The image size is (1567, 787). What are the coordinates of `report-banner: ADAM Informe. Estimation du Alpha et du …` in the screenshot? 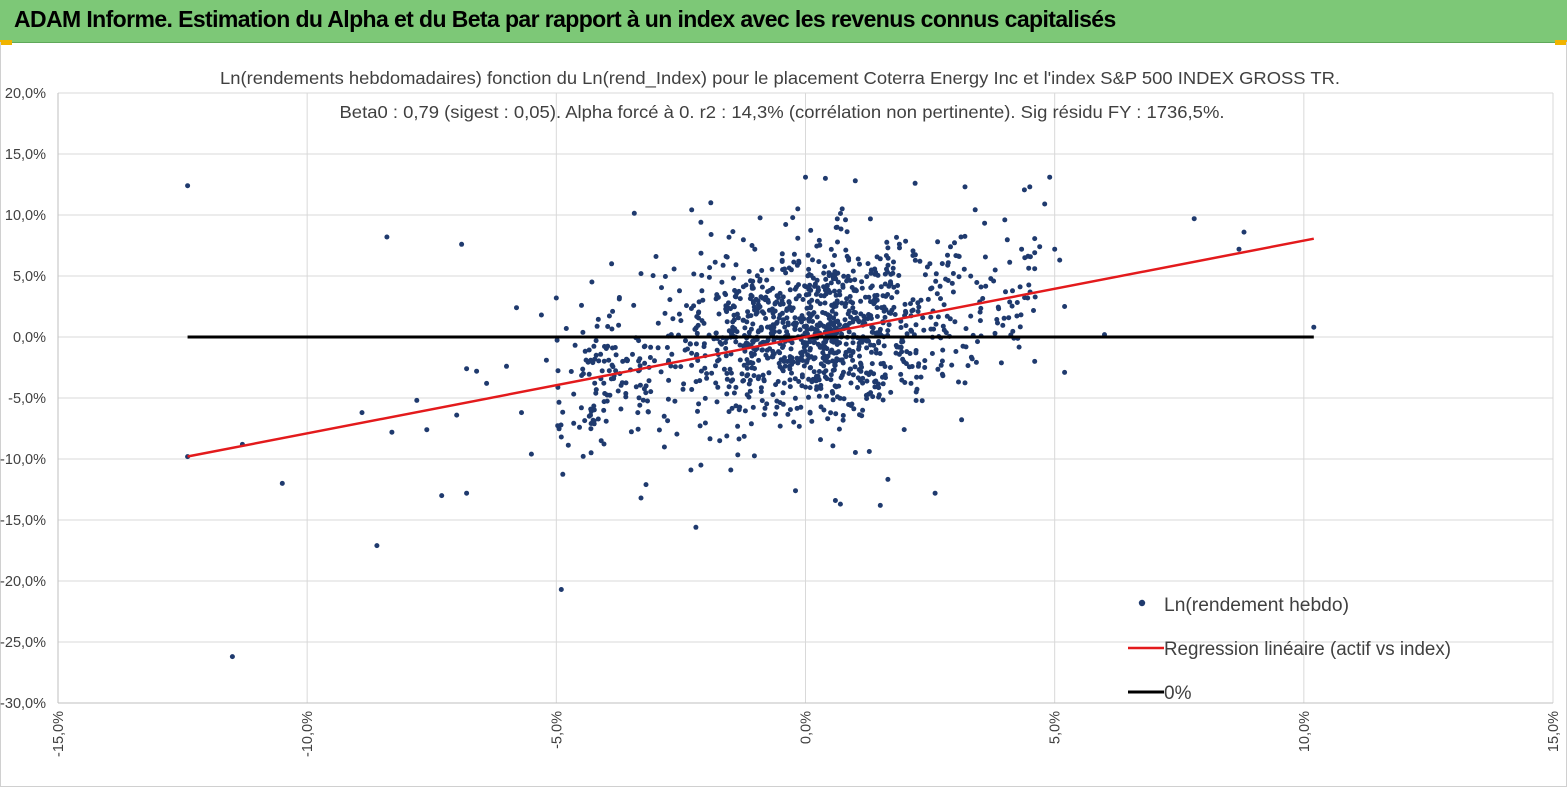 It's located at (783, 21).